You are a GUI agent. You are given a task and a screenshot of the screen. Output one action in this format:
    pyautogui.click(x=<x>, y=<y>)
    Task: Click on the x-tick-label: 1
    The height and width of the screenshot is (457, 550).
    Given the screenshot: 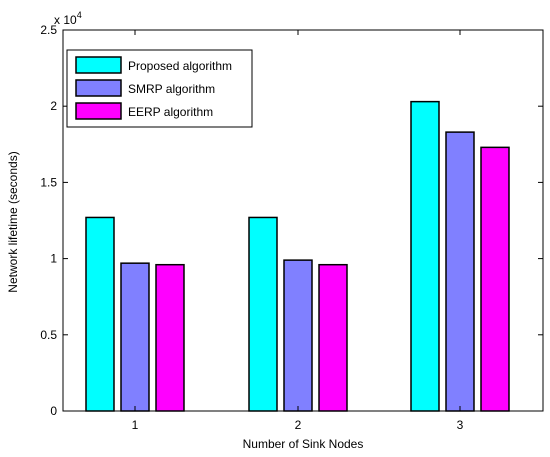 What is the action you would take?
    pyautogui.click(x=135, y=425)
    